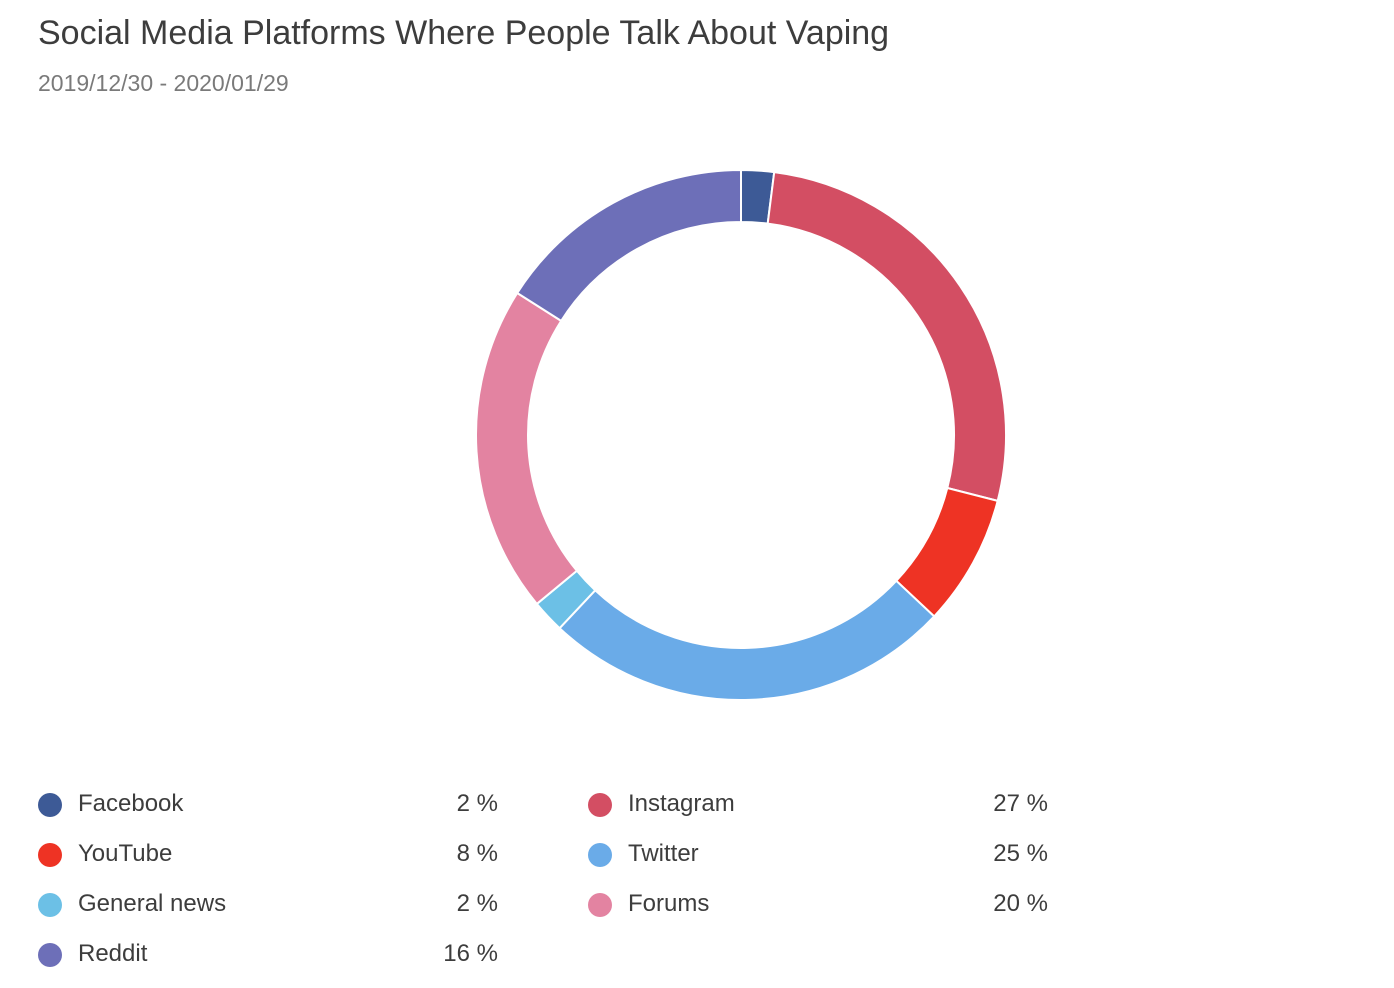  Describe the element at coordinates (818, 855) in the screenshot. I see `legend-item-twitter: Twitter 25 %` at that location.